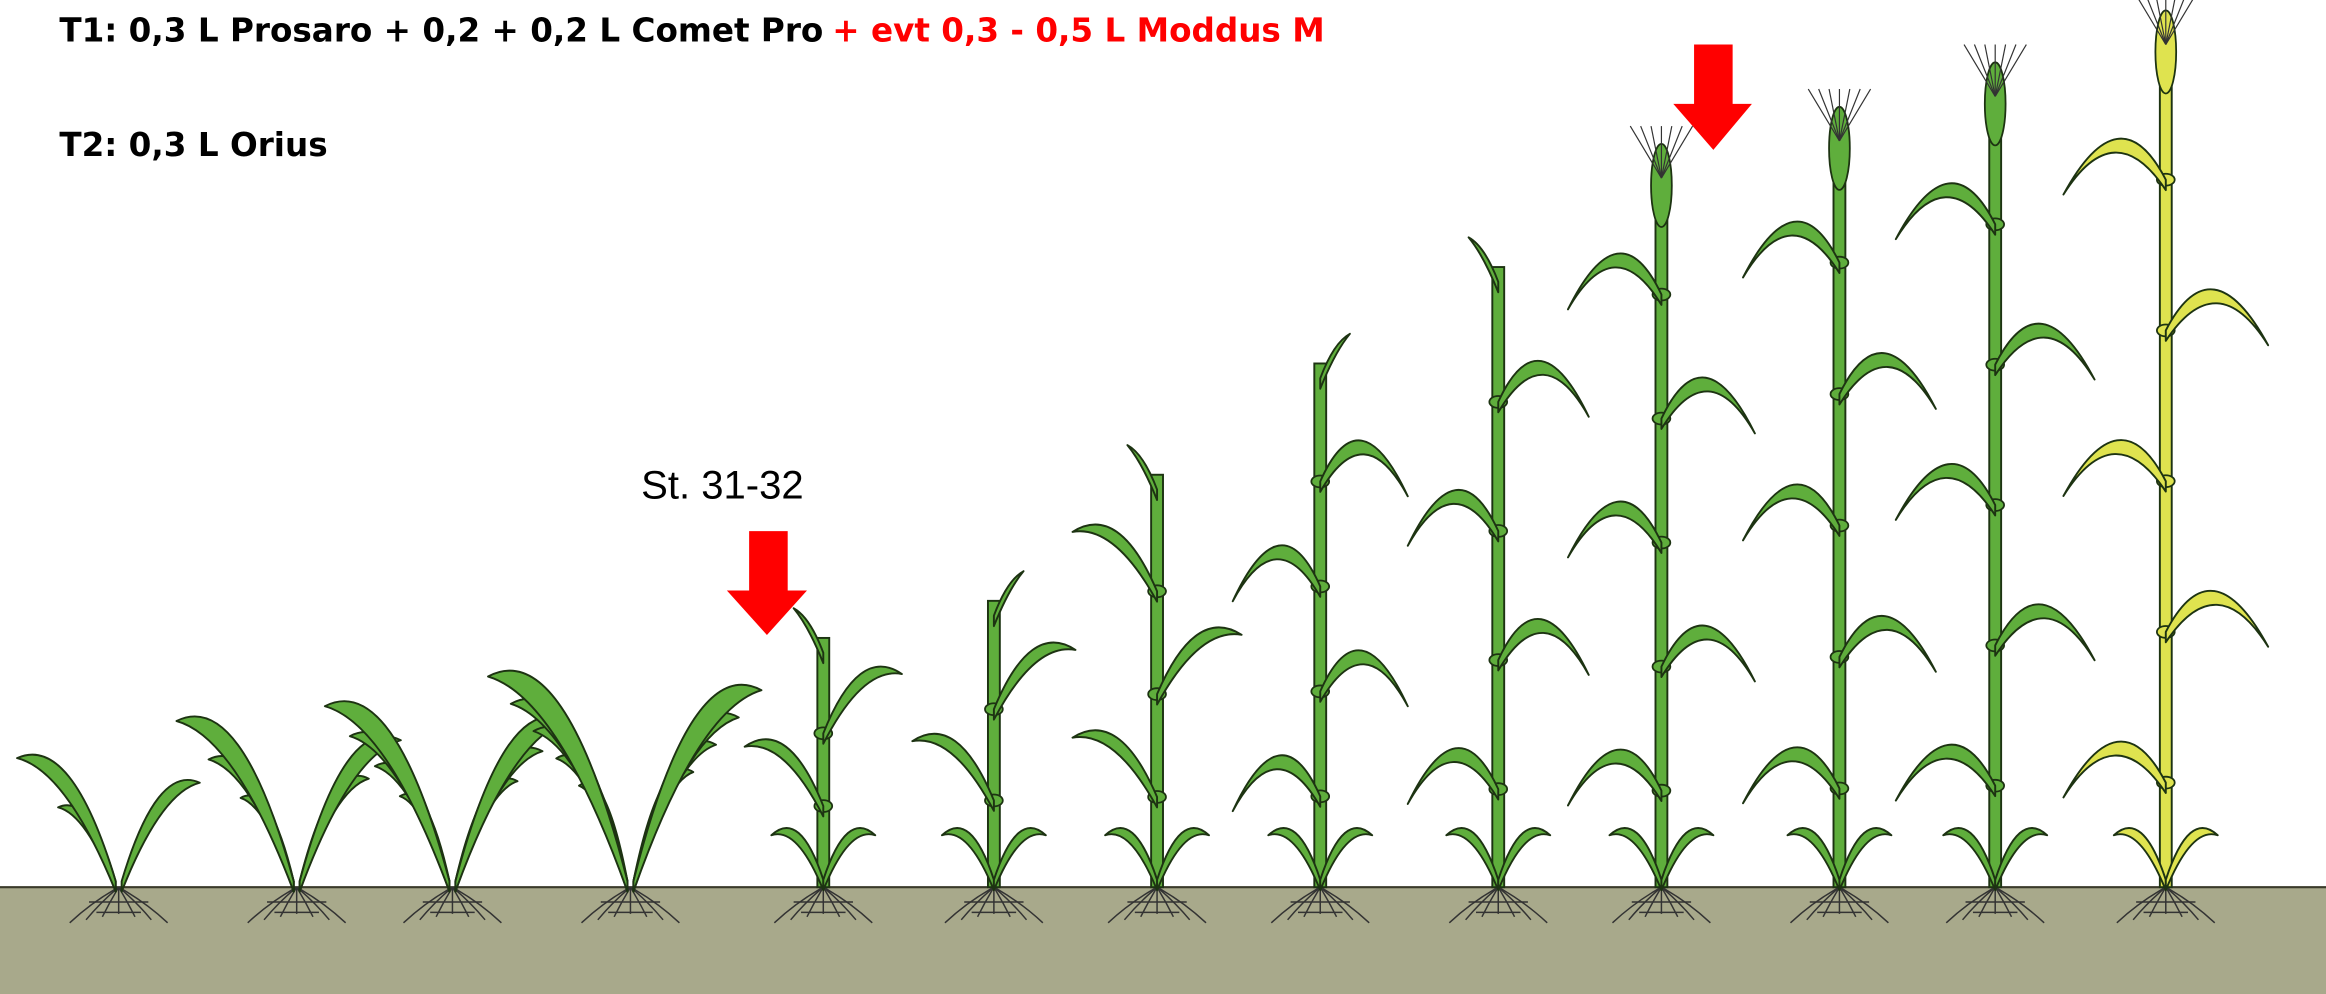 The height and width of the screenshot is (994, 2326). Describe the element at coordinates (722, 485) in the screenshot. I see `stage-label: St. 31-32` at that location.